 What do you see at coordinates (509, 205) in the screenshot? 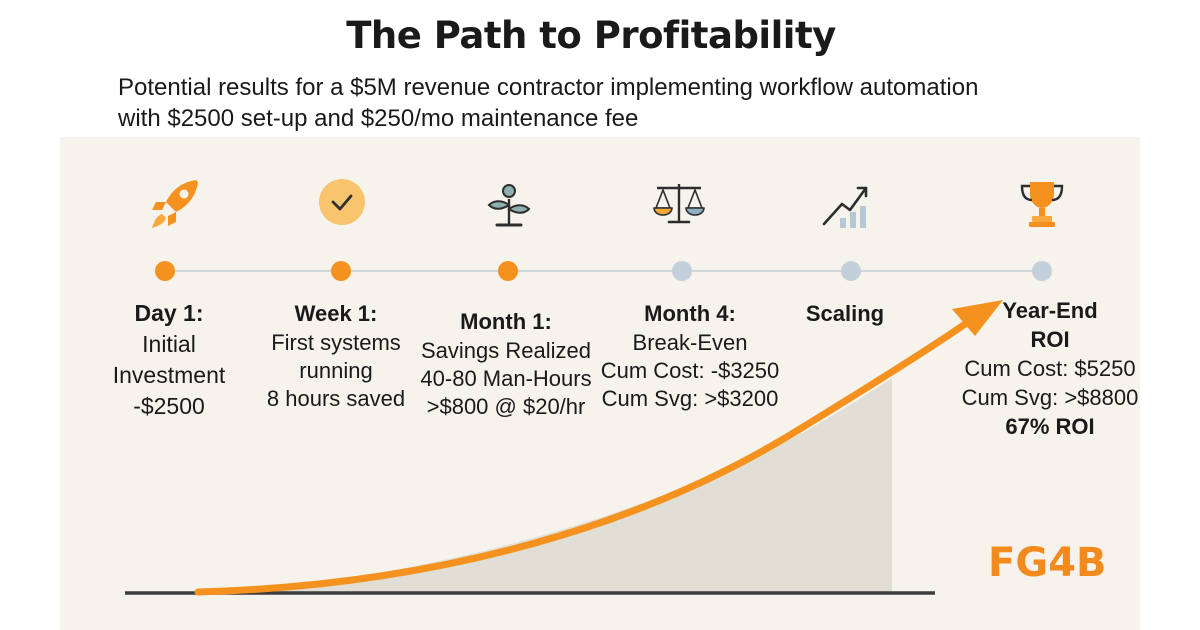
I see `sprout-icon` at bounding box center [509, 205].